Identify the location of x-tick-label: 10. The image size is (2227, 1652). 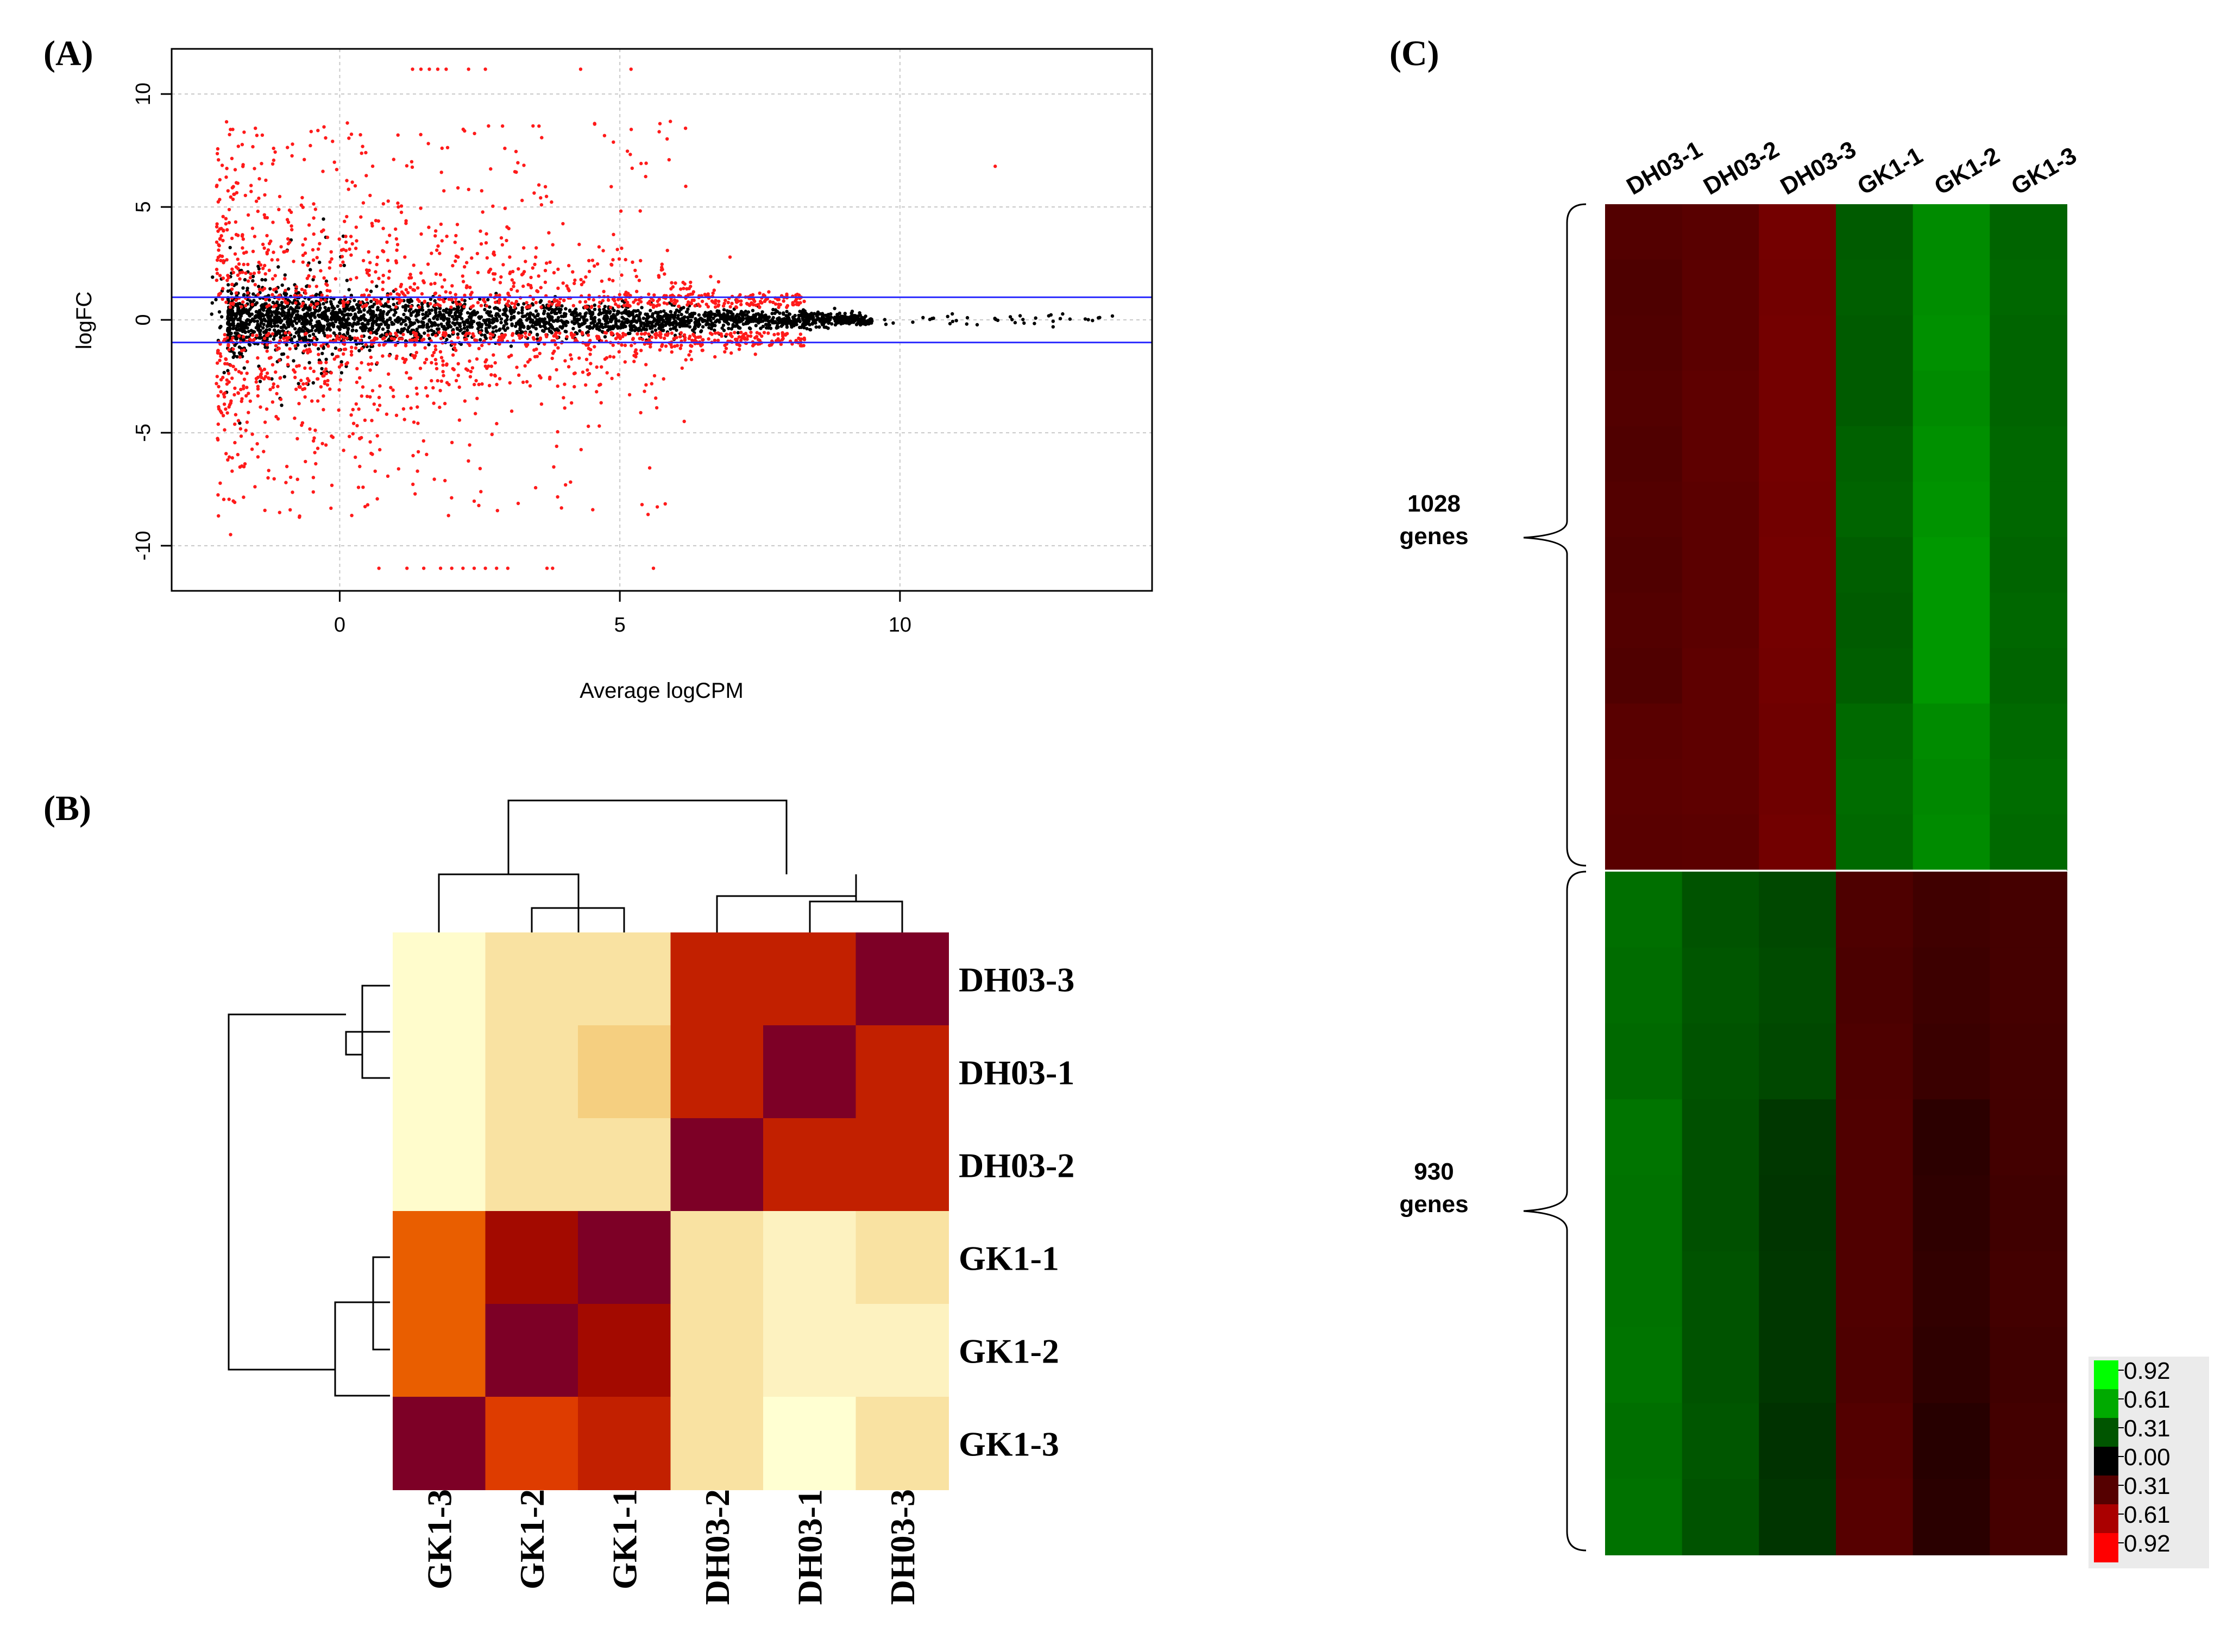
(900, 625).